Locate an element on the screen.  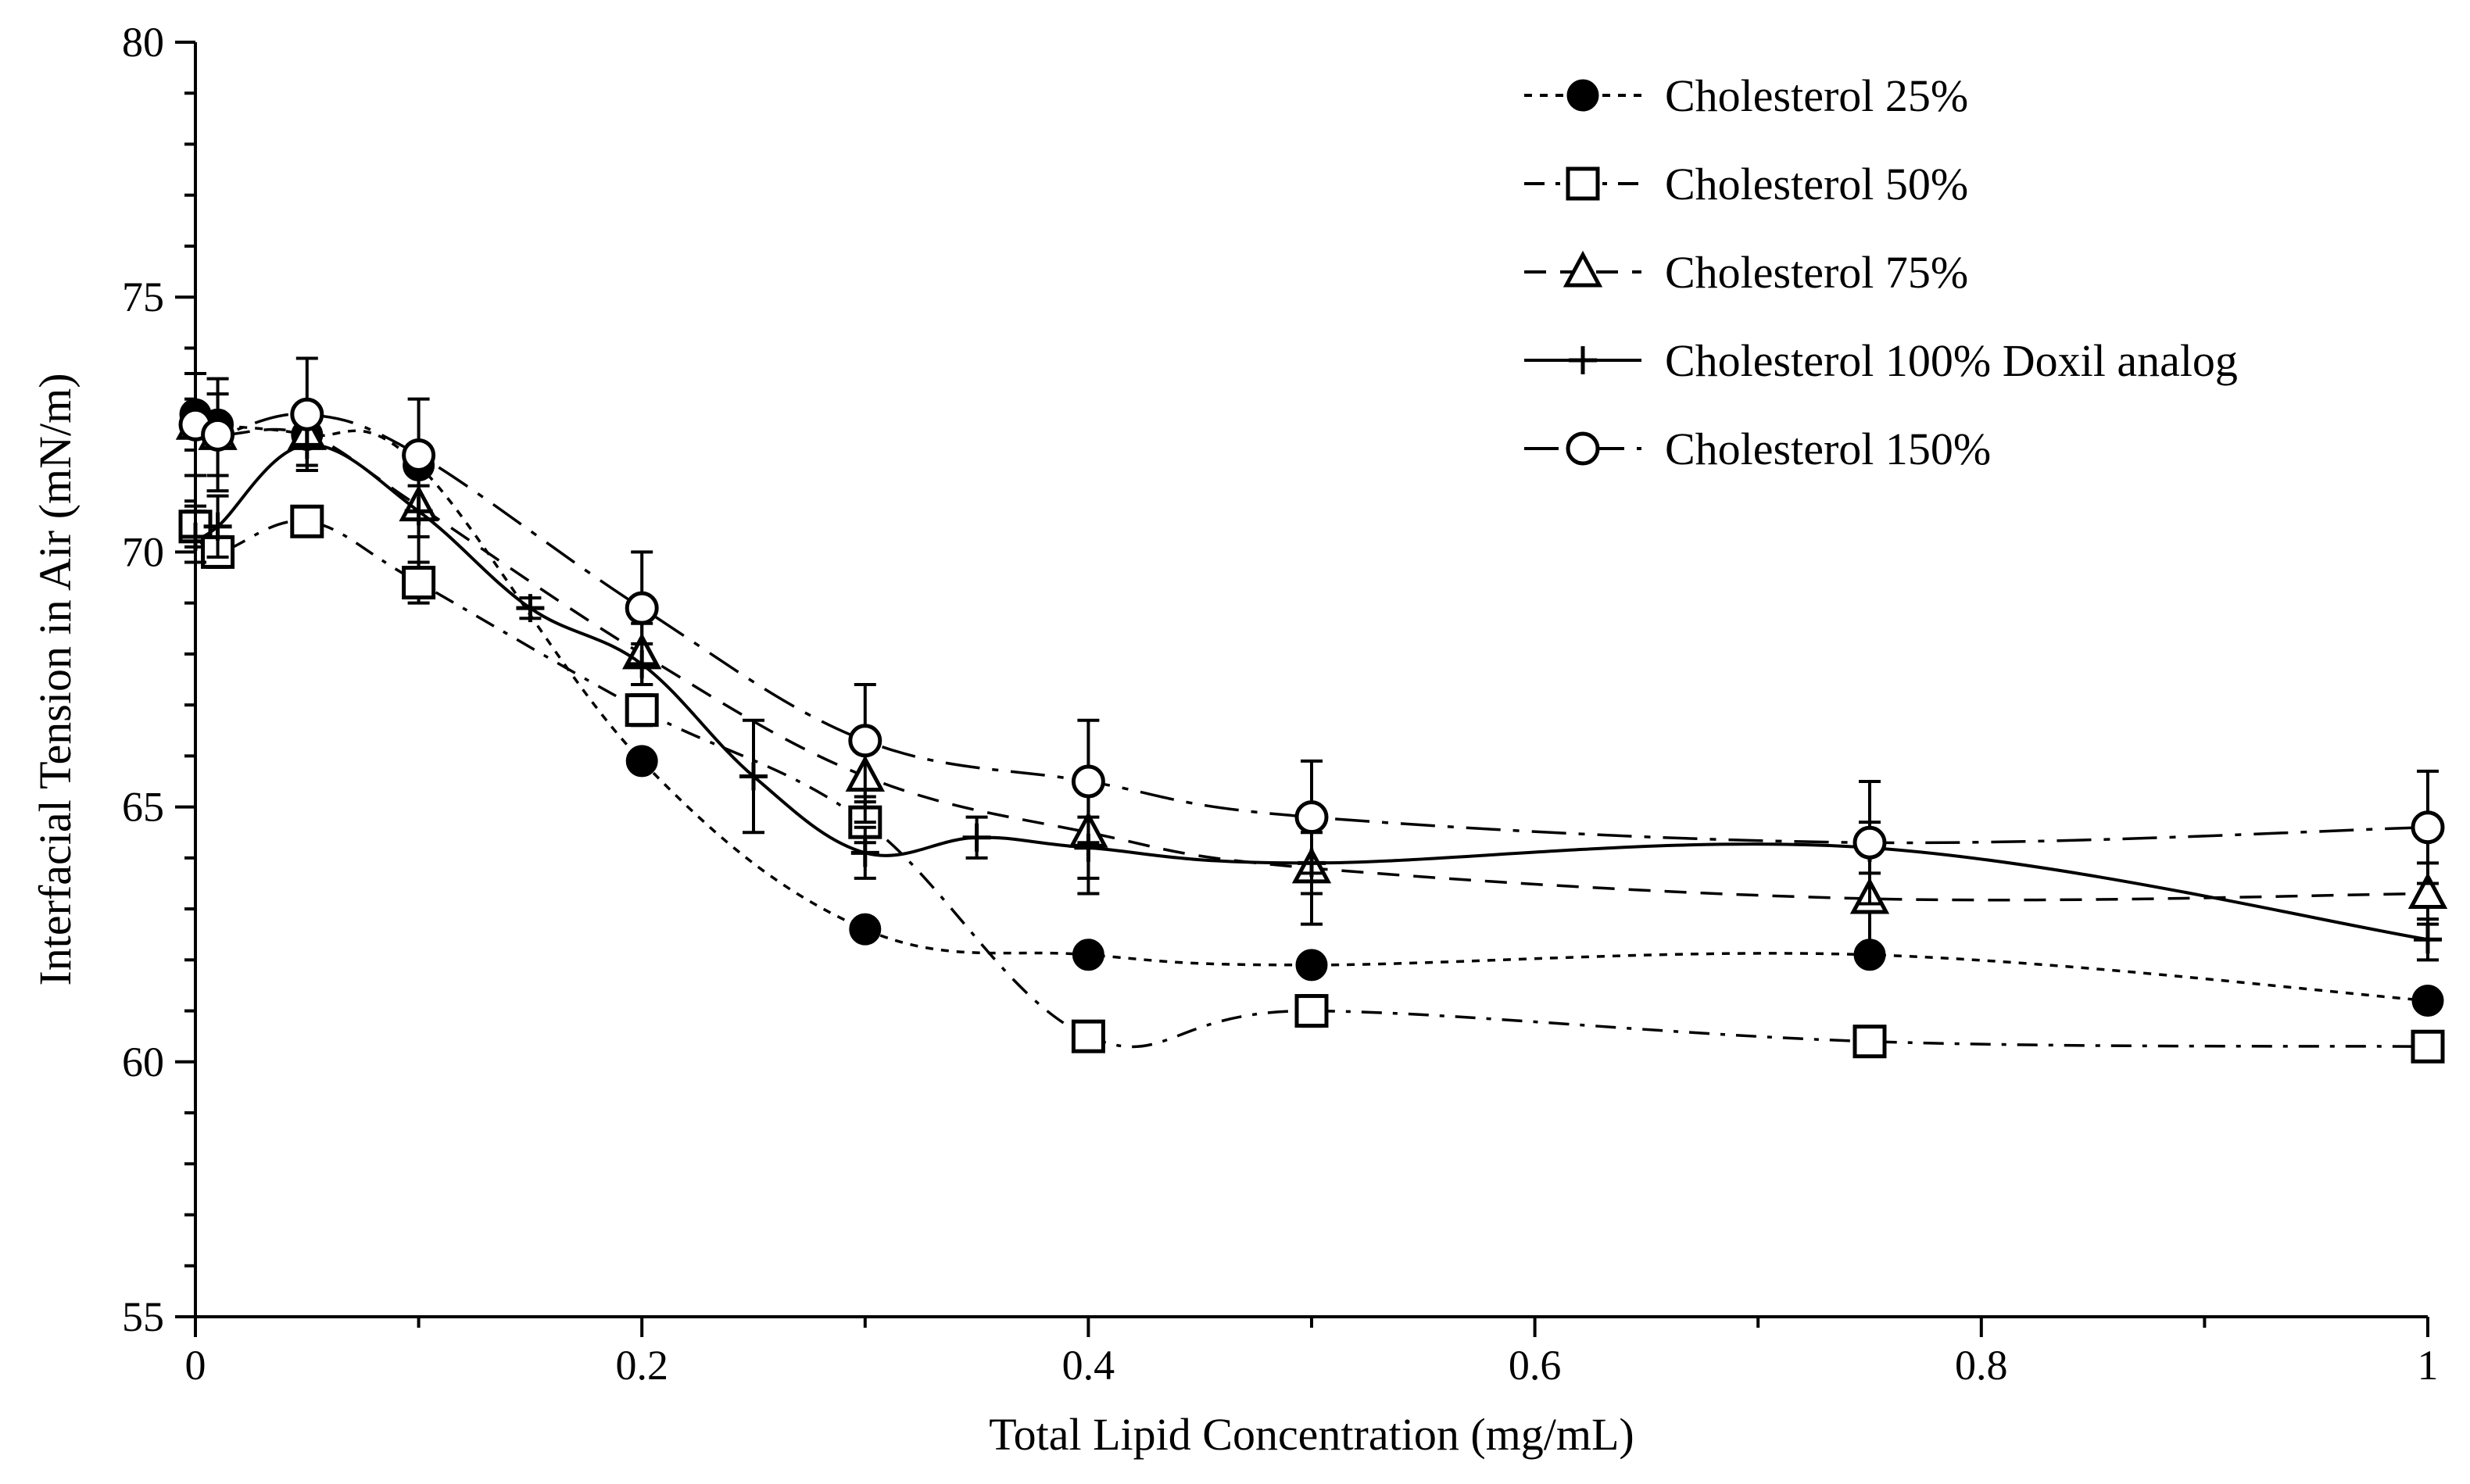
x-tick-label: 0.4 is located at coordinates (1088, 1365).